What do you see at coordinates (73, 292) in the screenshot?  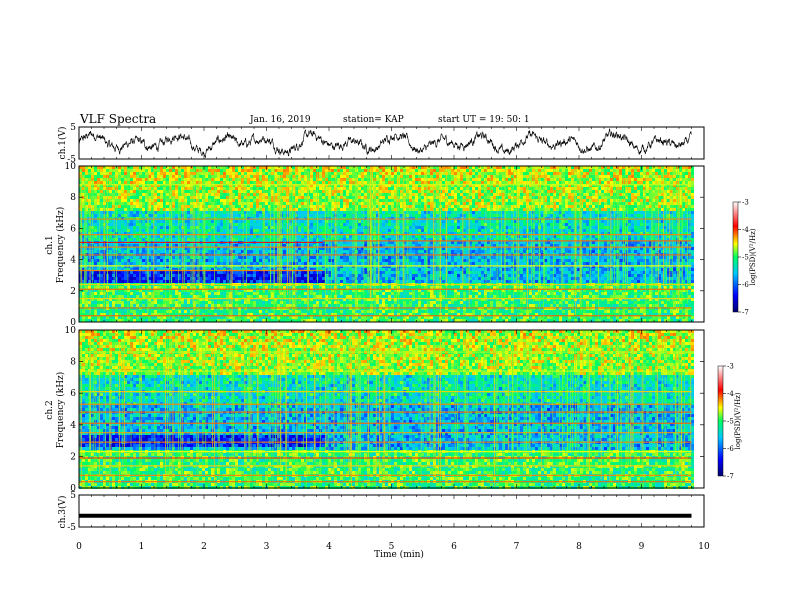 I see `ch1-spectrogram-ytick-label: 2` at bounding box center [73, 292].